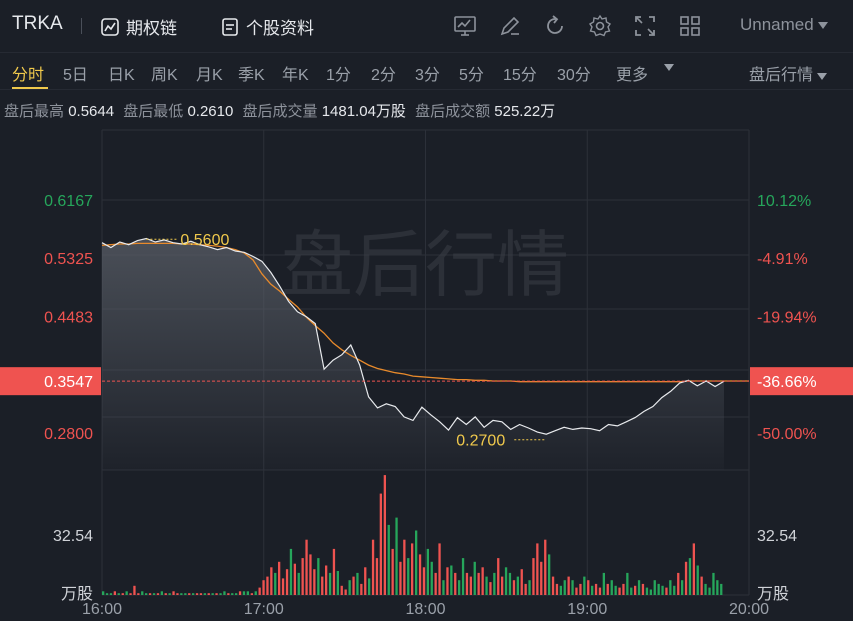 The height and width of the screenshot is (621, 853). Describe the element at coordinates (749, 609) in the screenshot. I see `time-tick: 20:00` at that location.